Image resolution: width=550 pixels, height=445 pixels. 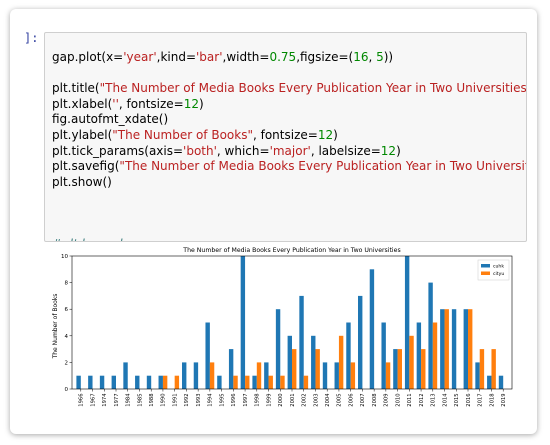 What do you see at coordinates (498, 267) in the screenshot?
I see `legend-label-cuhk: cuhk` at bounding box center [498, 267].